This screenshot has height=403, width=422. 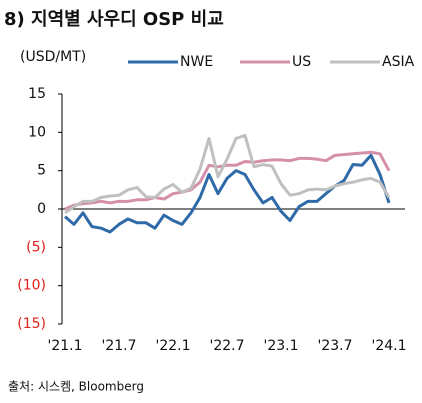 I want to click on y-tick-label: (15), so click(x=31, y=324).